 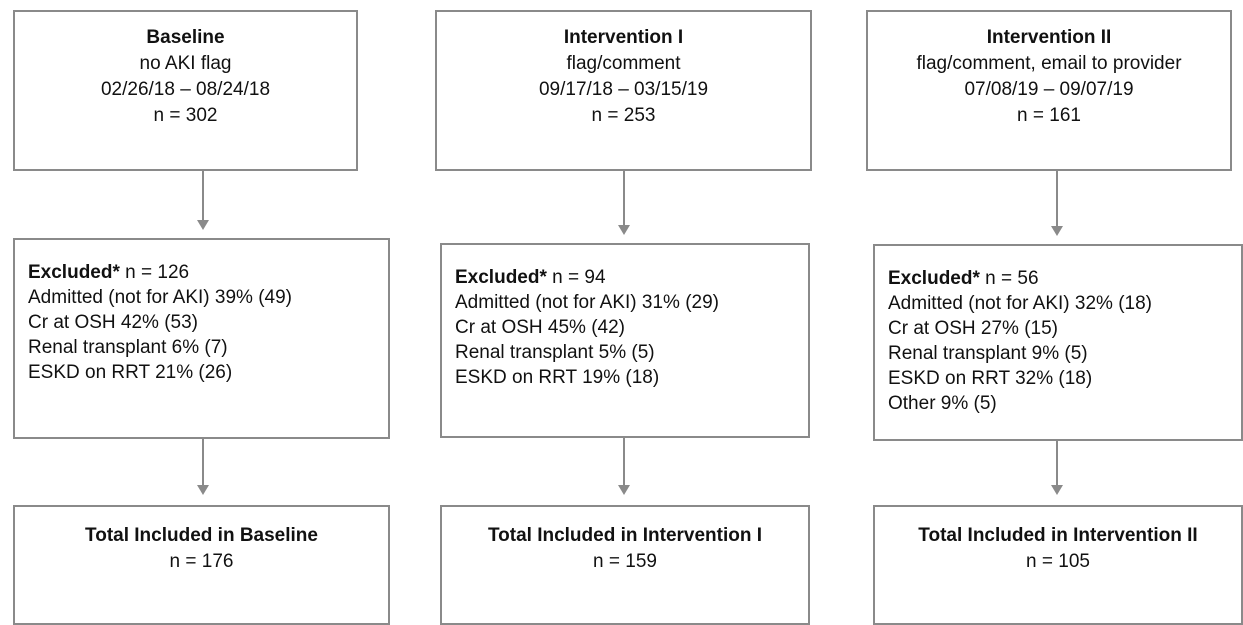 What do you see at coordinates (631, 277) in the screenshot?
I see `excluded-header: Excluded* n = 94` at bounding box center [631, 277].